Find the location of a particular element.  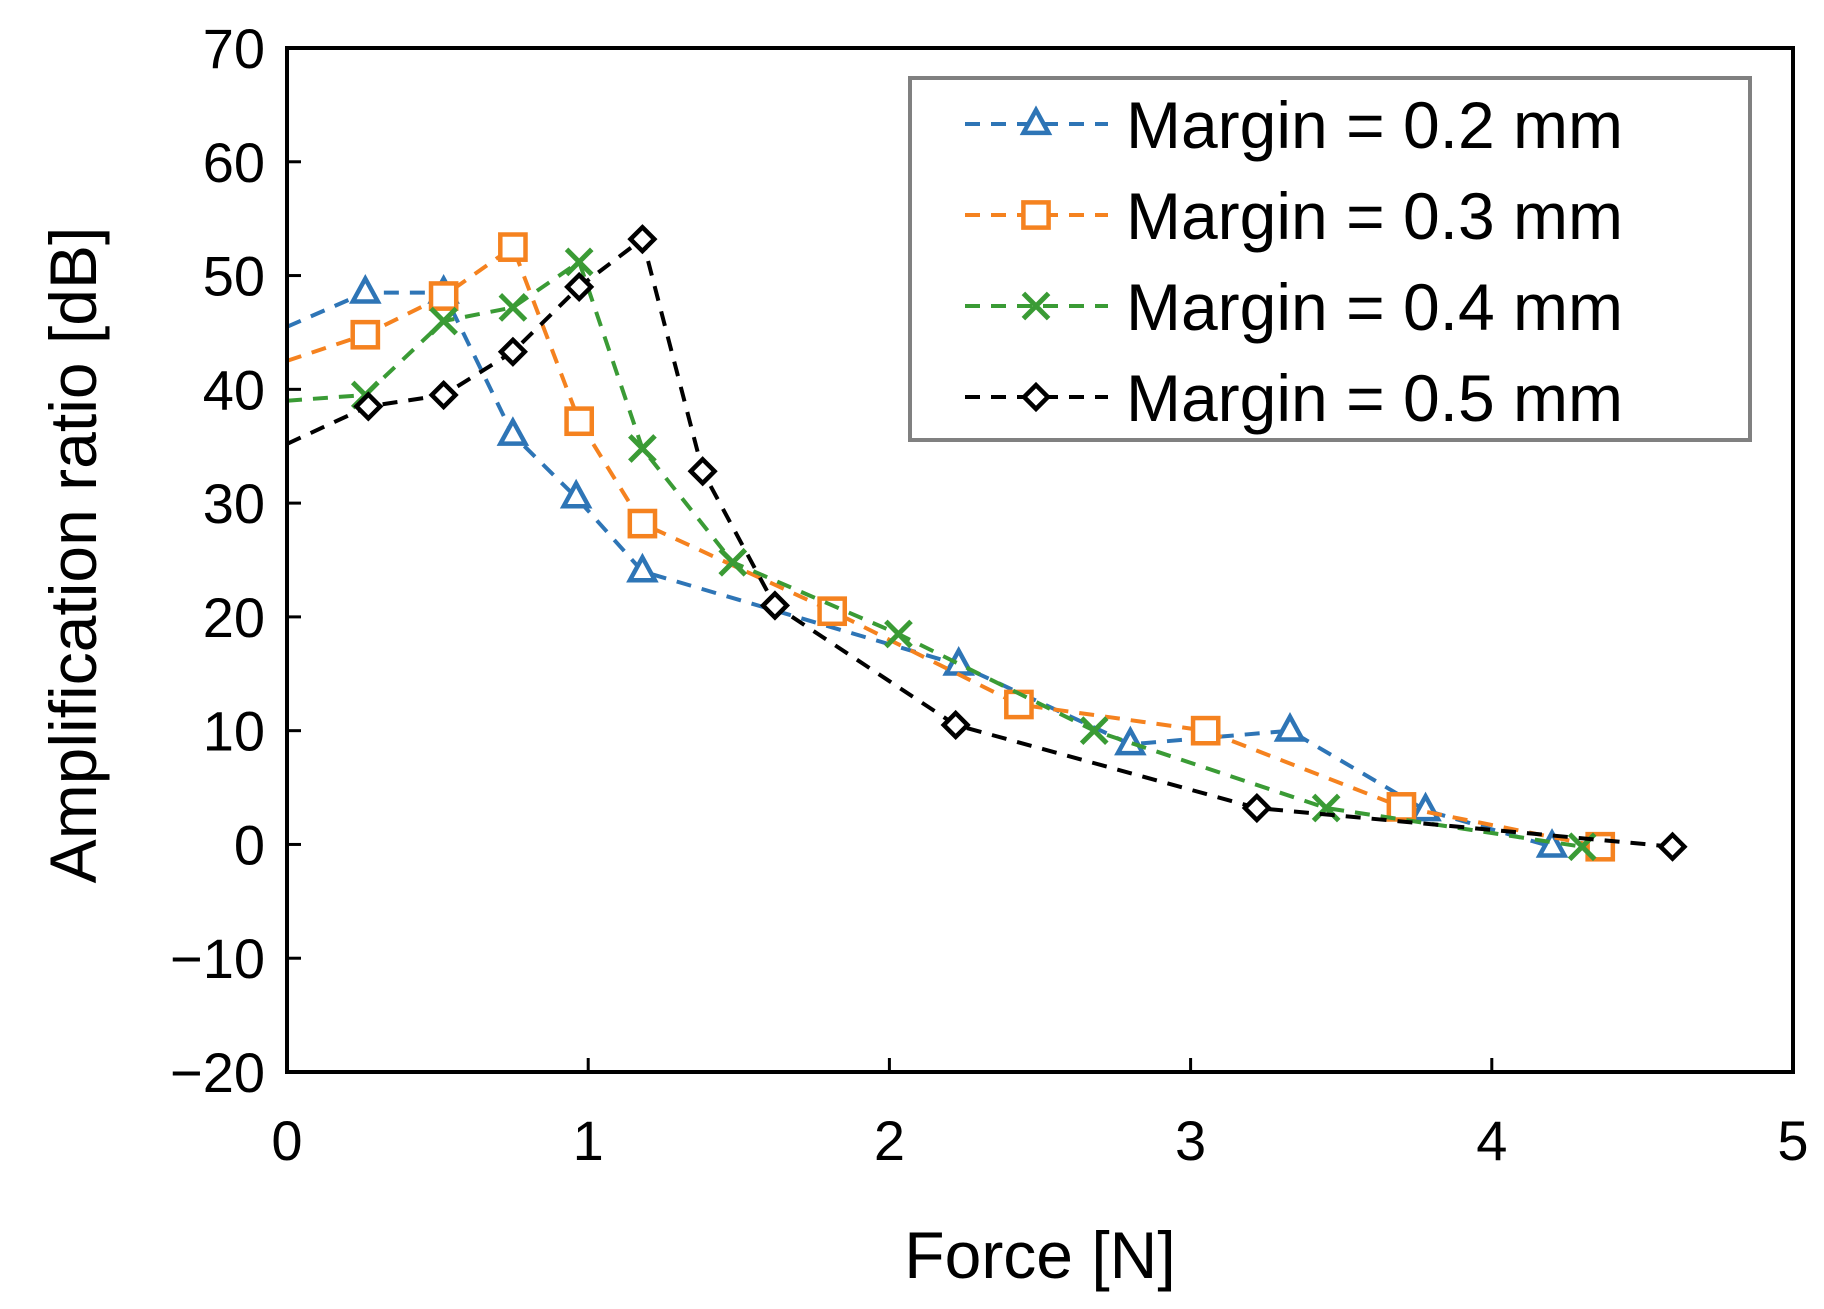

legend-item-2: Margin = 0.3 mm is located at coordinates (1294, 216).